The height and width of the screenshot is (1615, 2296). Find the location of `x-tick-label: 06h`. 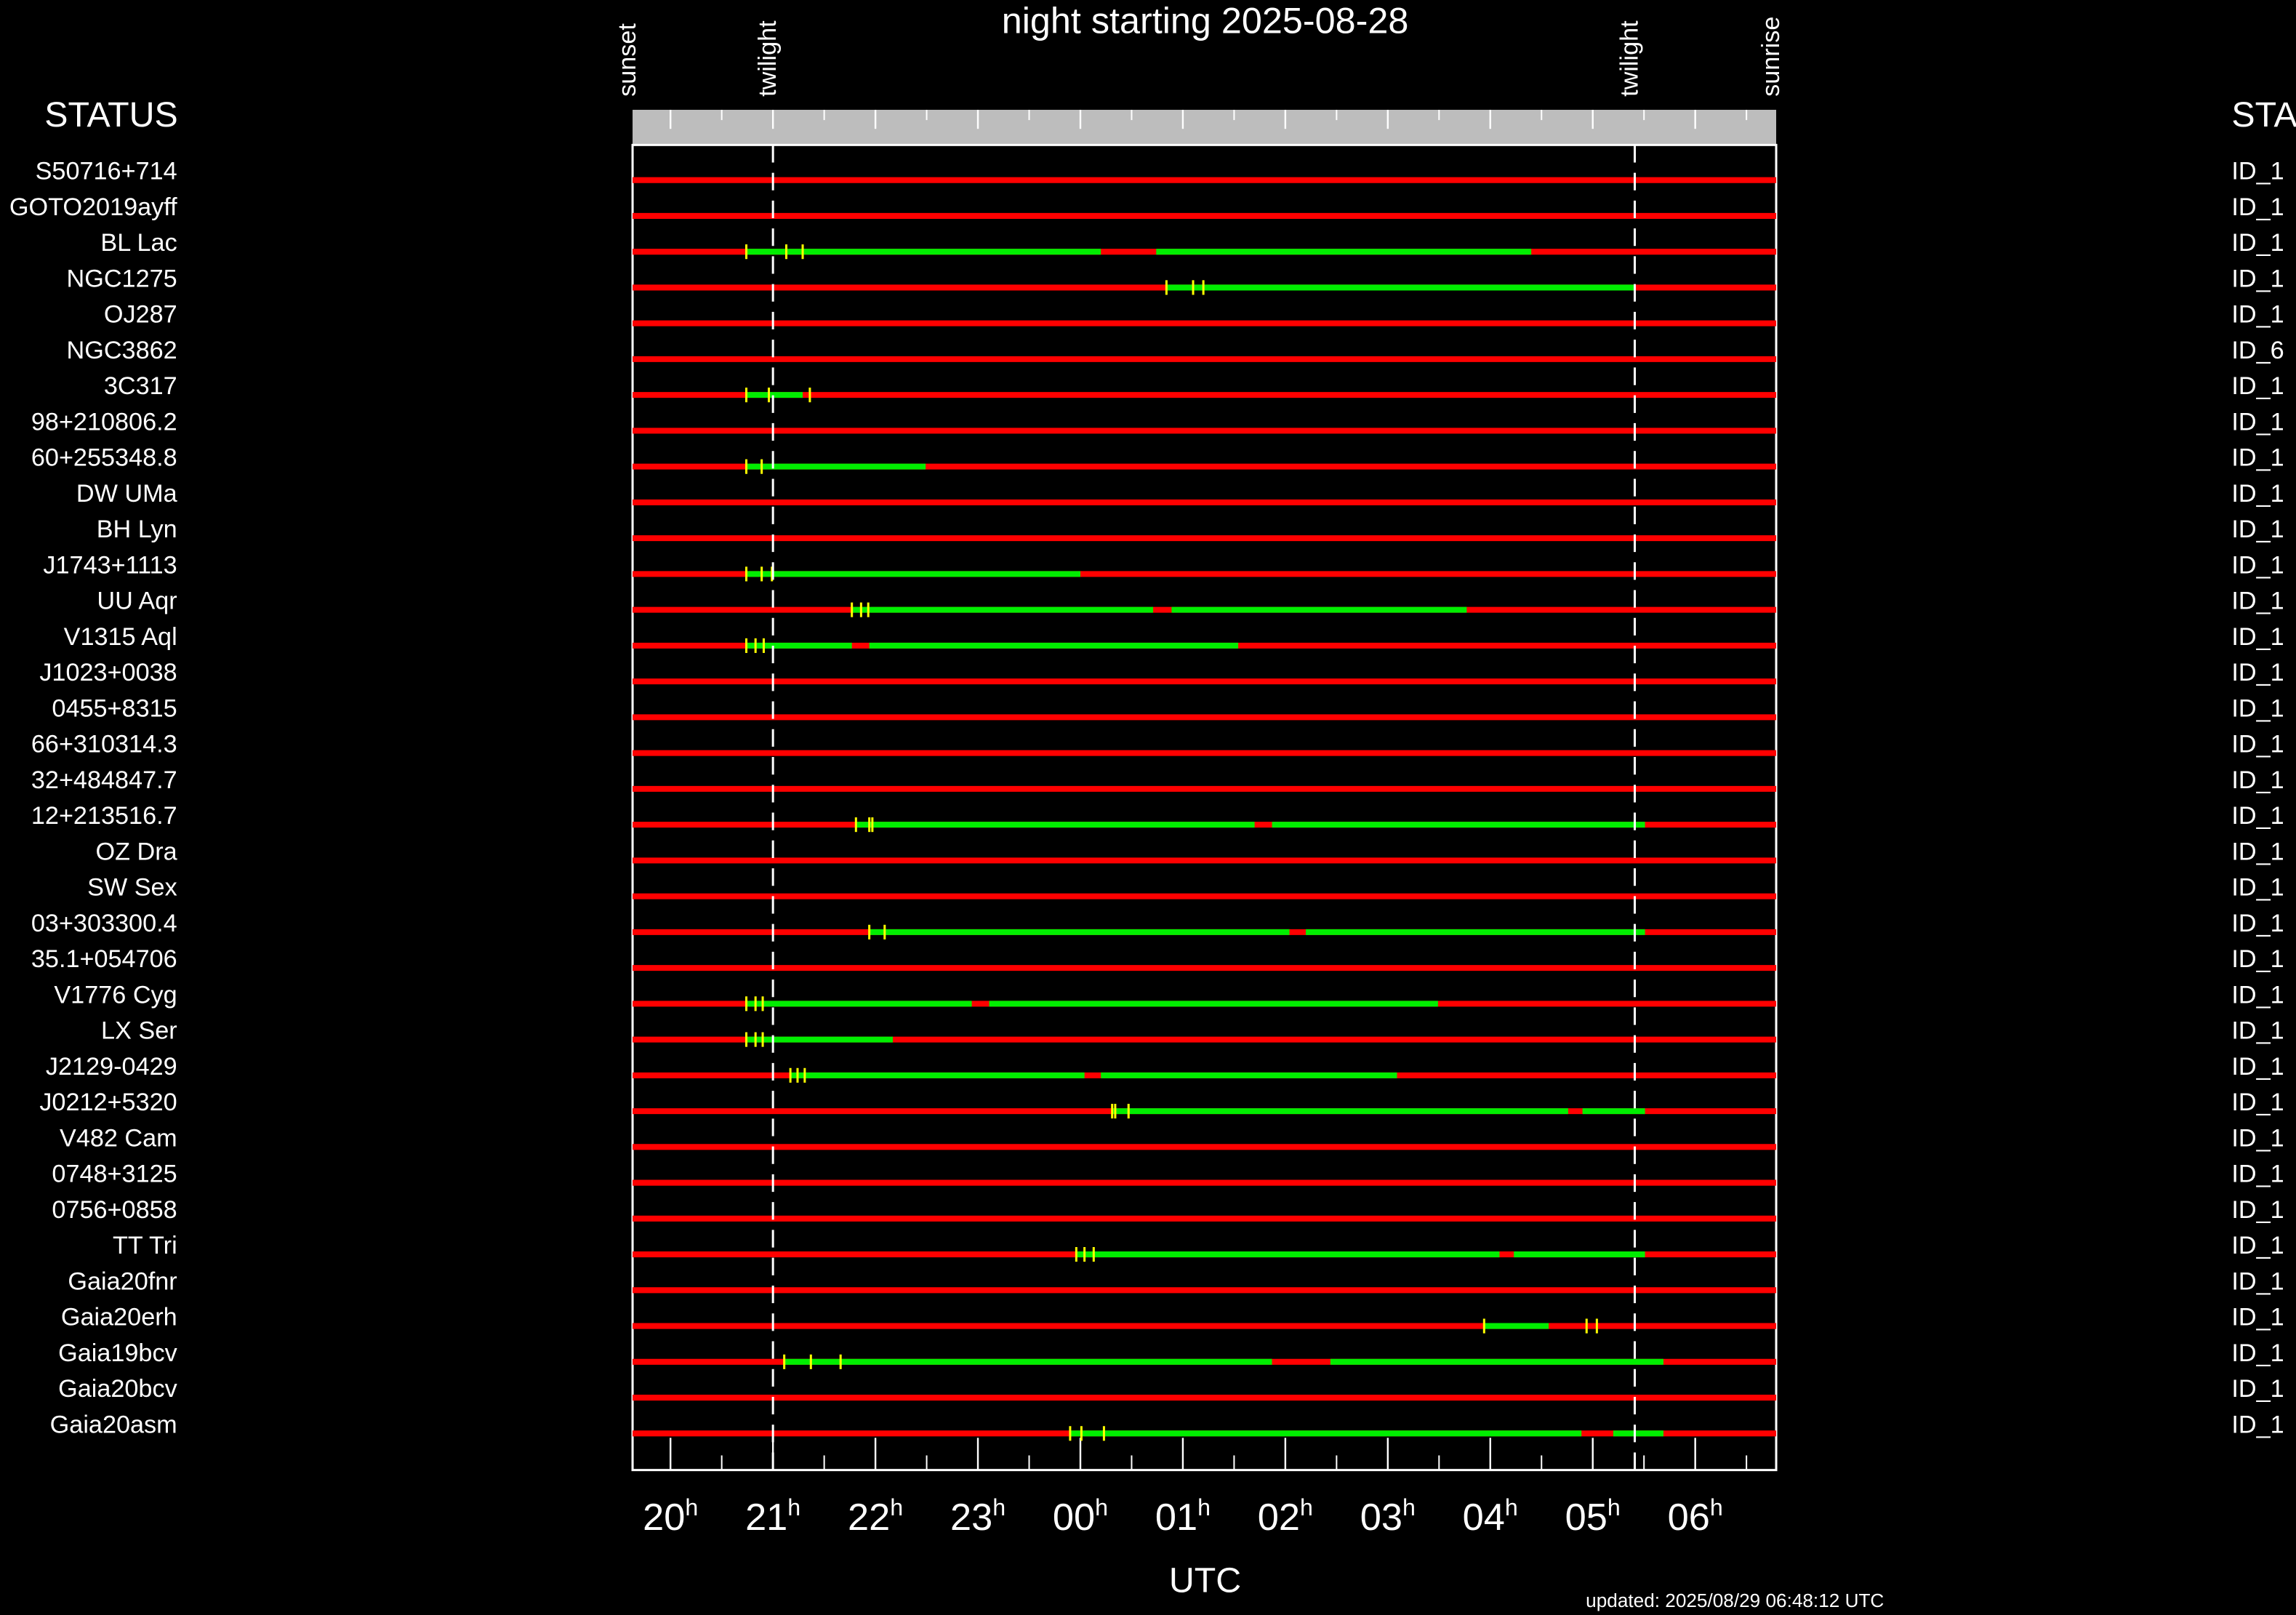

x-tick-label: 06h is located at coordinates (1695, 1516).